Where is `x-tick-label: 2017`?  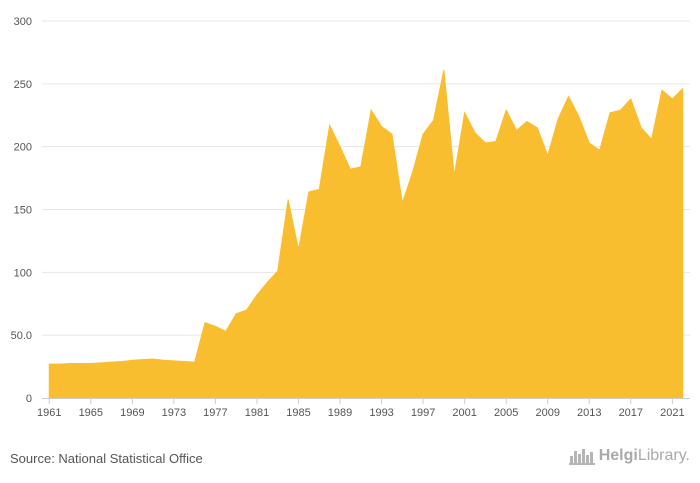
x-tick-label: 2017 is located at coordinates (631, 413).